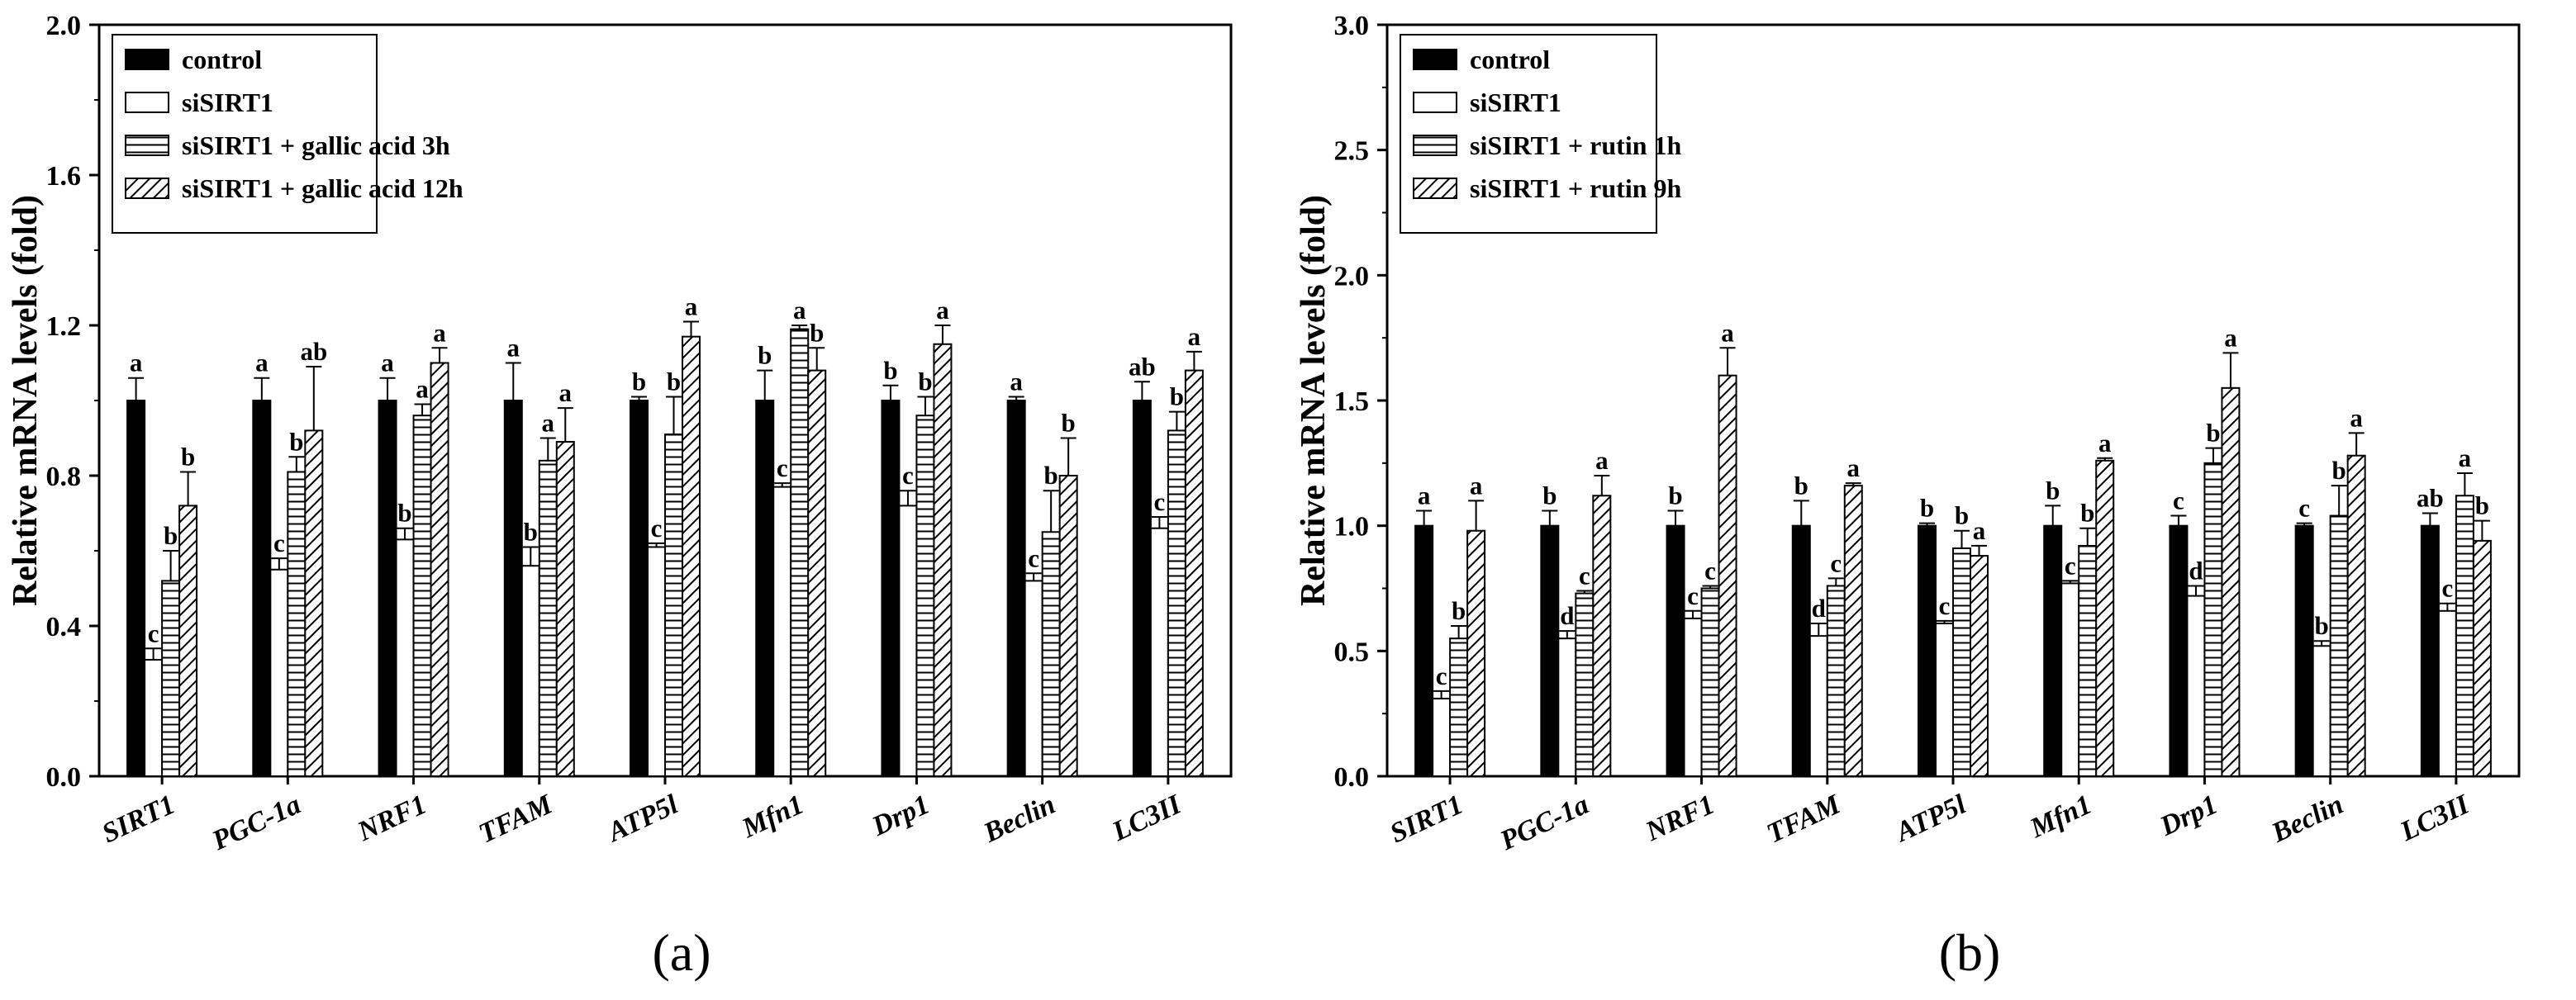 The height and width of the screenshot is (1000, 2576). I want to click on y-tick-label: 2.5, so click(1352, 151).